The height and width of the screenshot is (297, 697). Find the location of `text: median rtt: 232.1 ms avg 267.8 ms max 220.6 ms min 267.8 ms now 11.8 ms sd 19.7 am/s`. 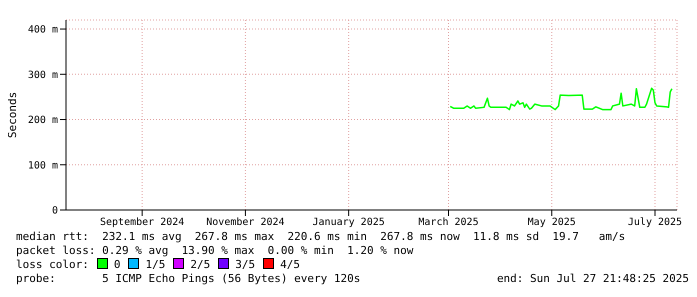

text: median rtt: 232.1 ms avg 267.8 ms max 220.6 ms min 267.8 ms now 11.8 ms sd 19.7 am/s is located at coordinates (321, 237).